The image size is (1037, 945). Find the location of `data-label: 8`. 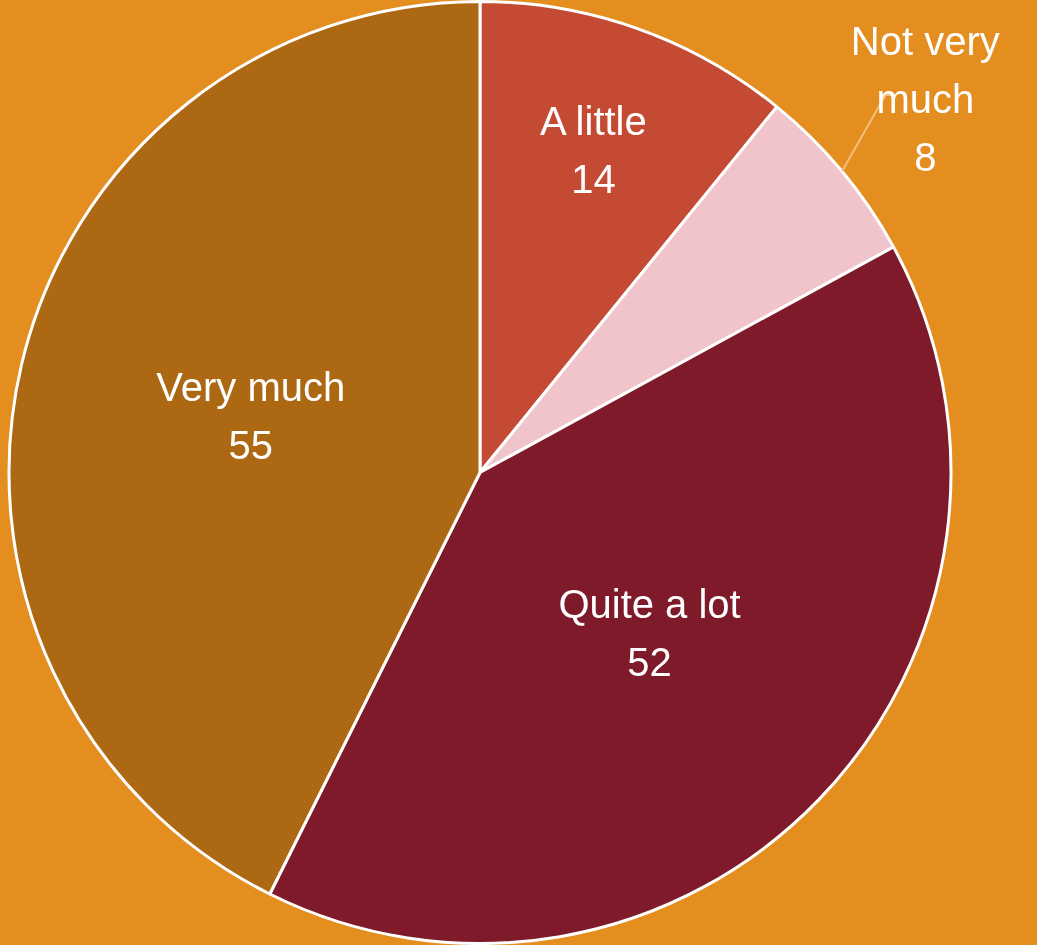

data-label: 8 is located at coordinates (925, 156).